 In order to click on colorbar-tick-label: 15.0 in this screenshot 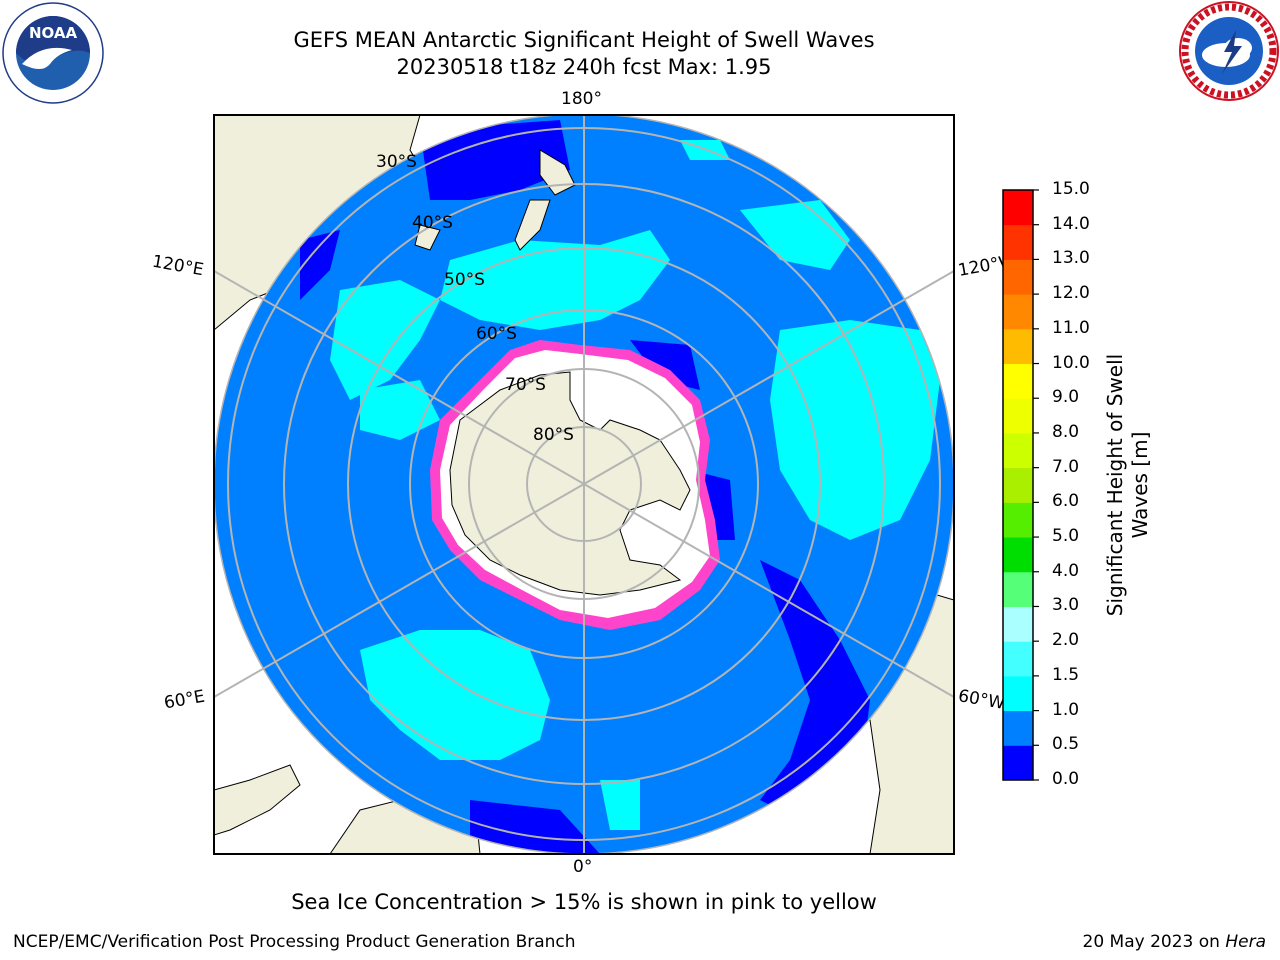, I will do `click(1071, 189)`.